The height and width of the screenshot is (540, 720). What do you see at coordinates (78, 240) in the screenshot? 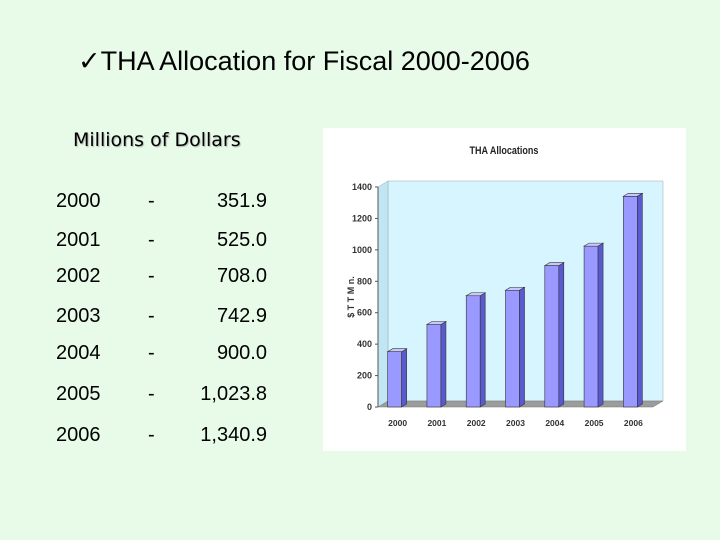
I see `list-item-year: 2001` at bounding box center [78, 240].